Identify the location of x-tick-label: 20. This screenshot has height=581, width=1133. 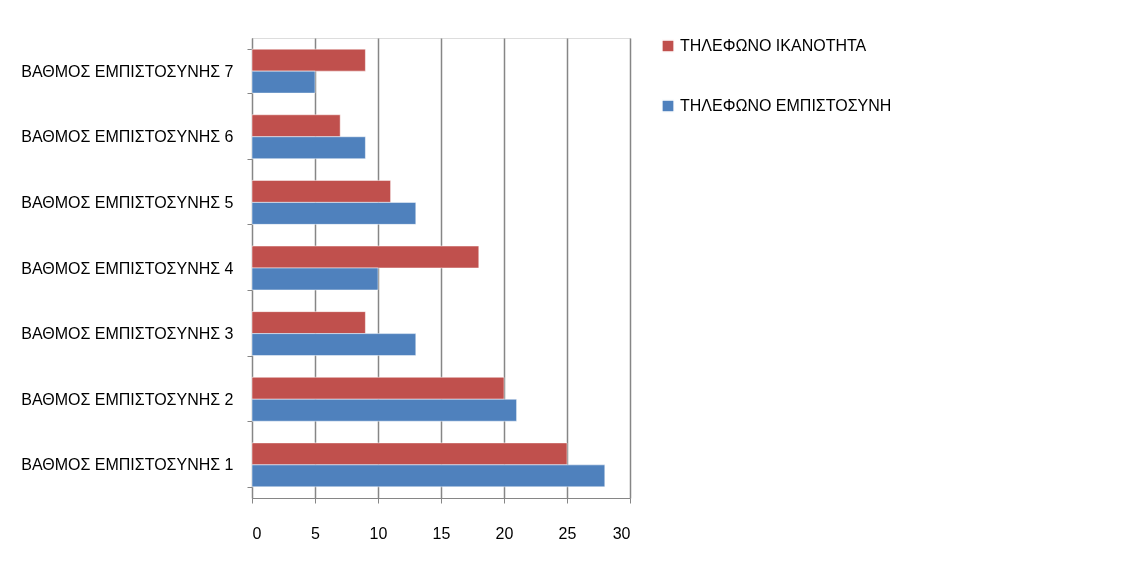
(504, 533).